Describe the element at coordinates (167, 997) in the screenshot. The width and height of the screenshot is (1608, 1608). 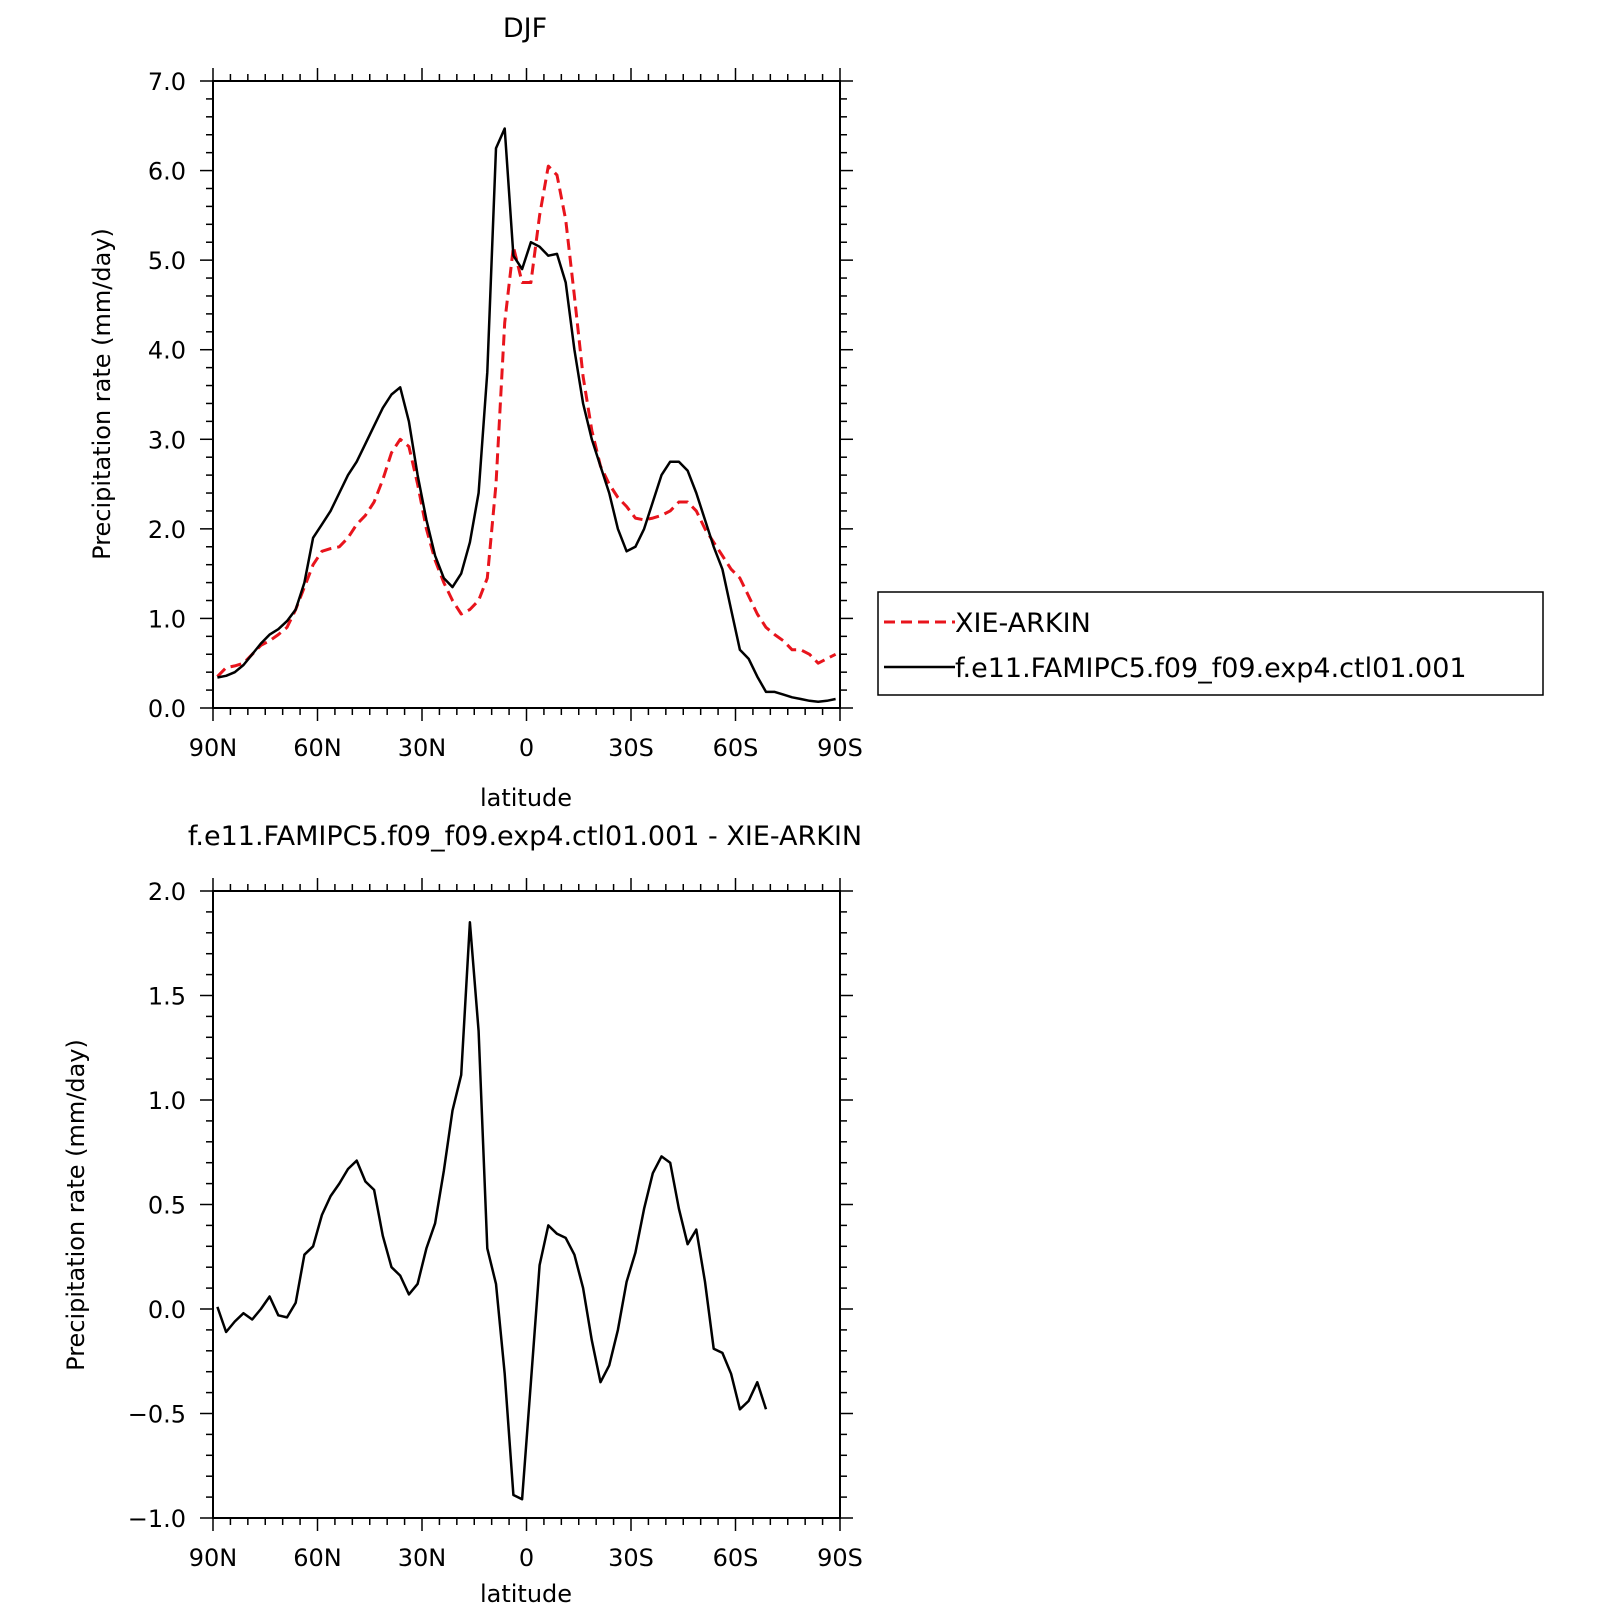
I see `y-tick-label: 1.5` at that location.